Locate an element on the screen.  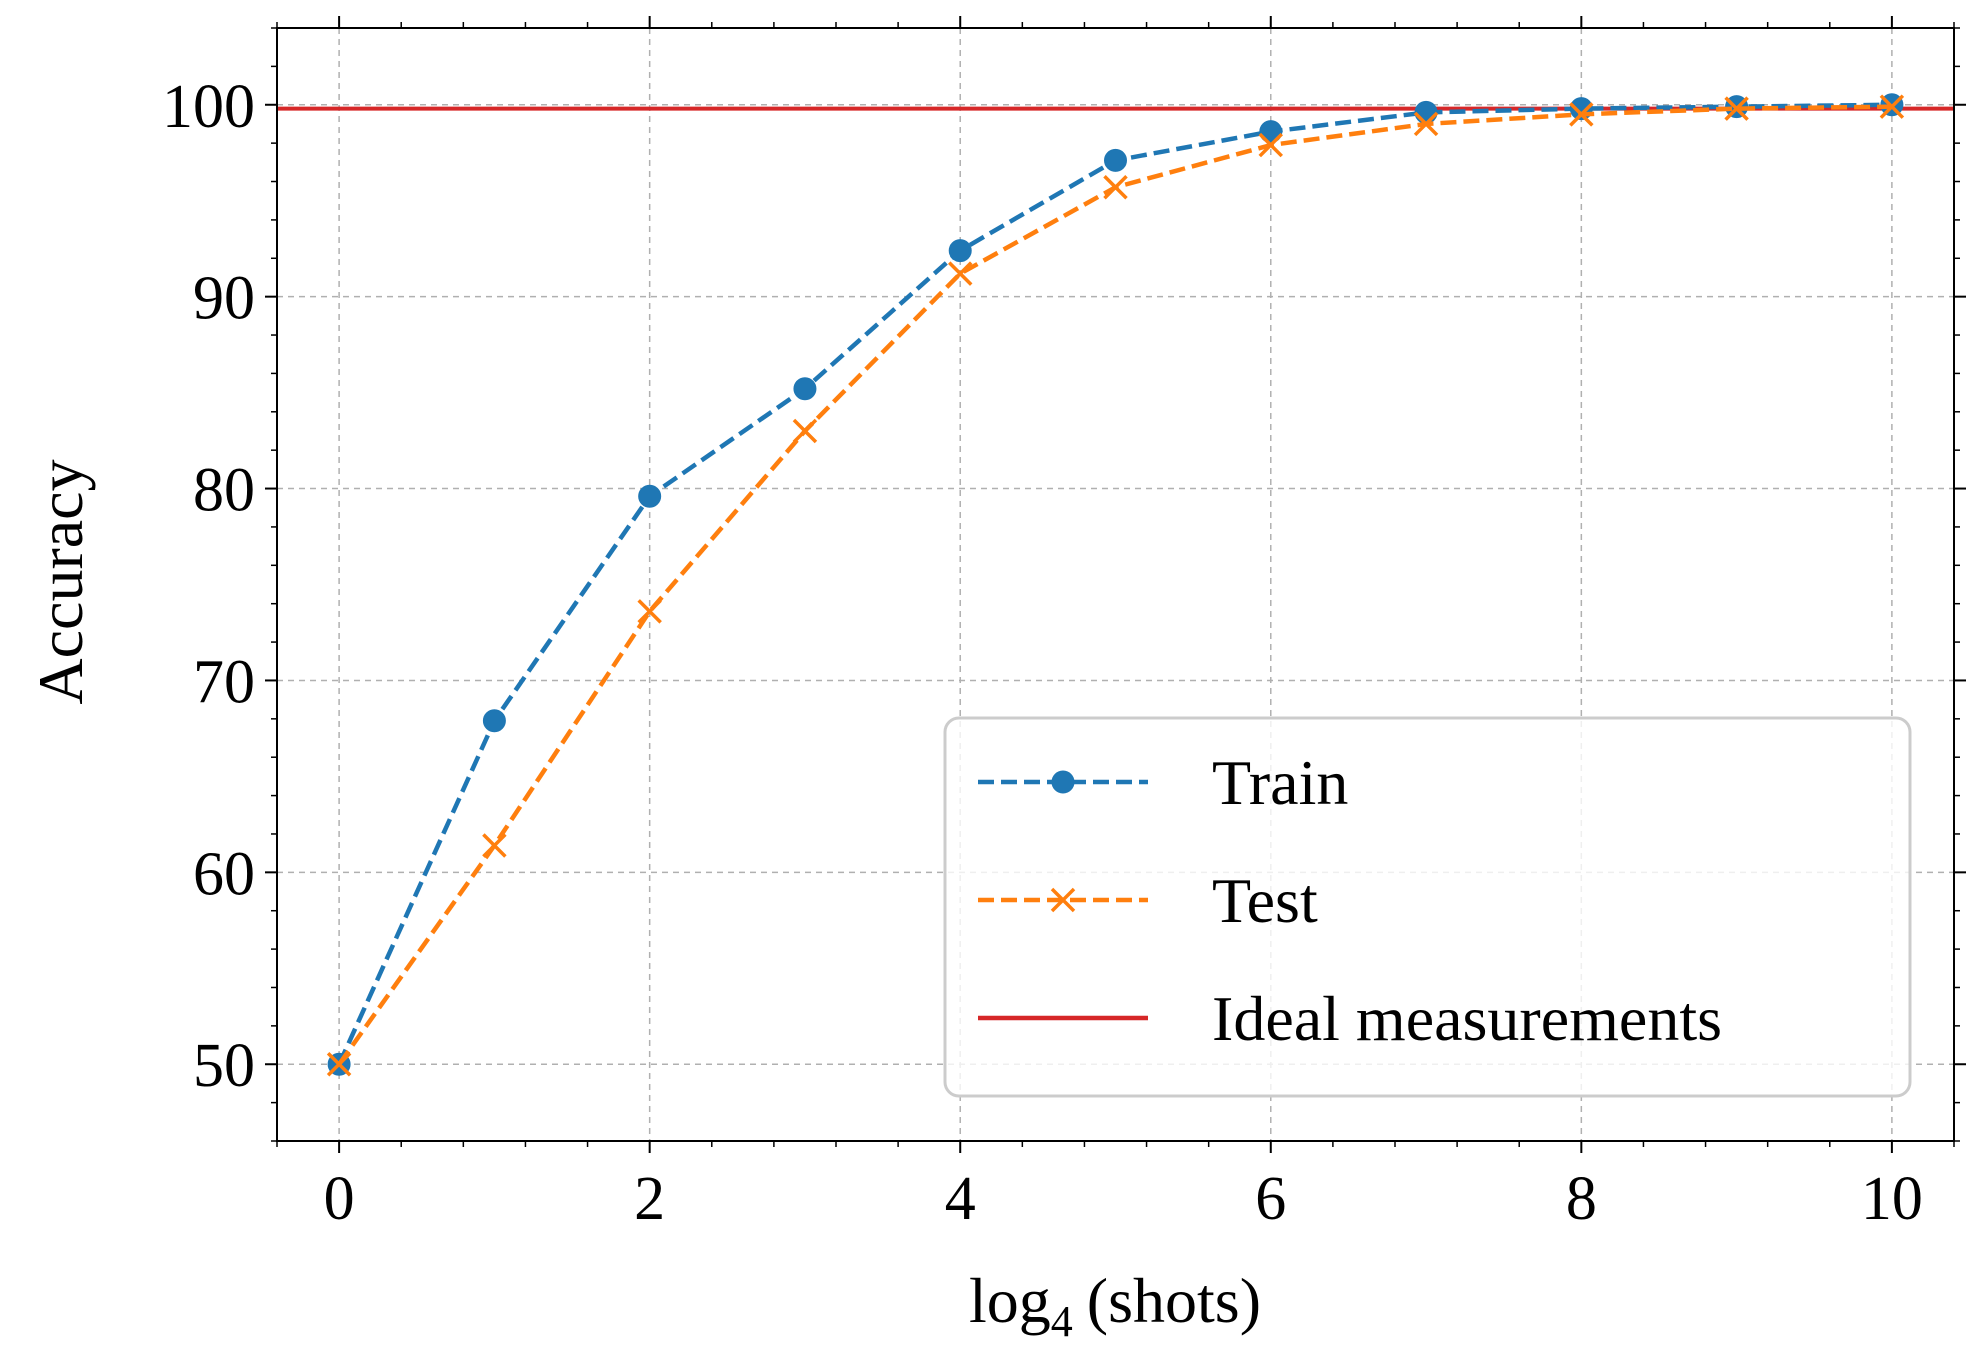
x-tick-label: 2 is located at coordinates (649, 1199).